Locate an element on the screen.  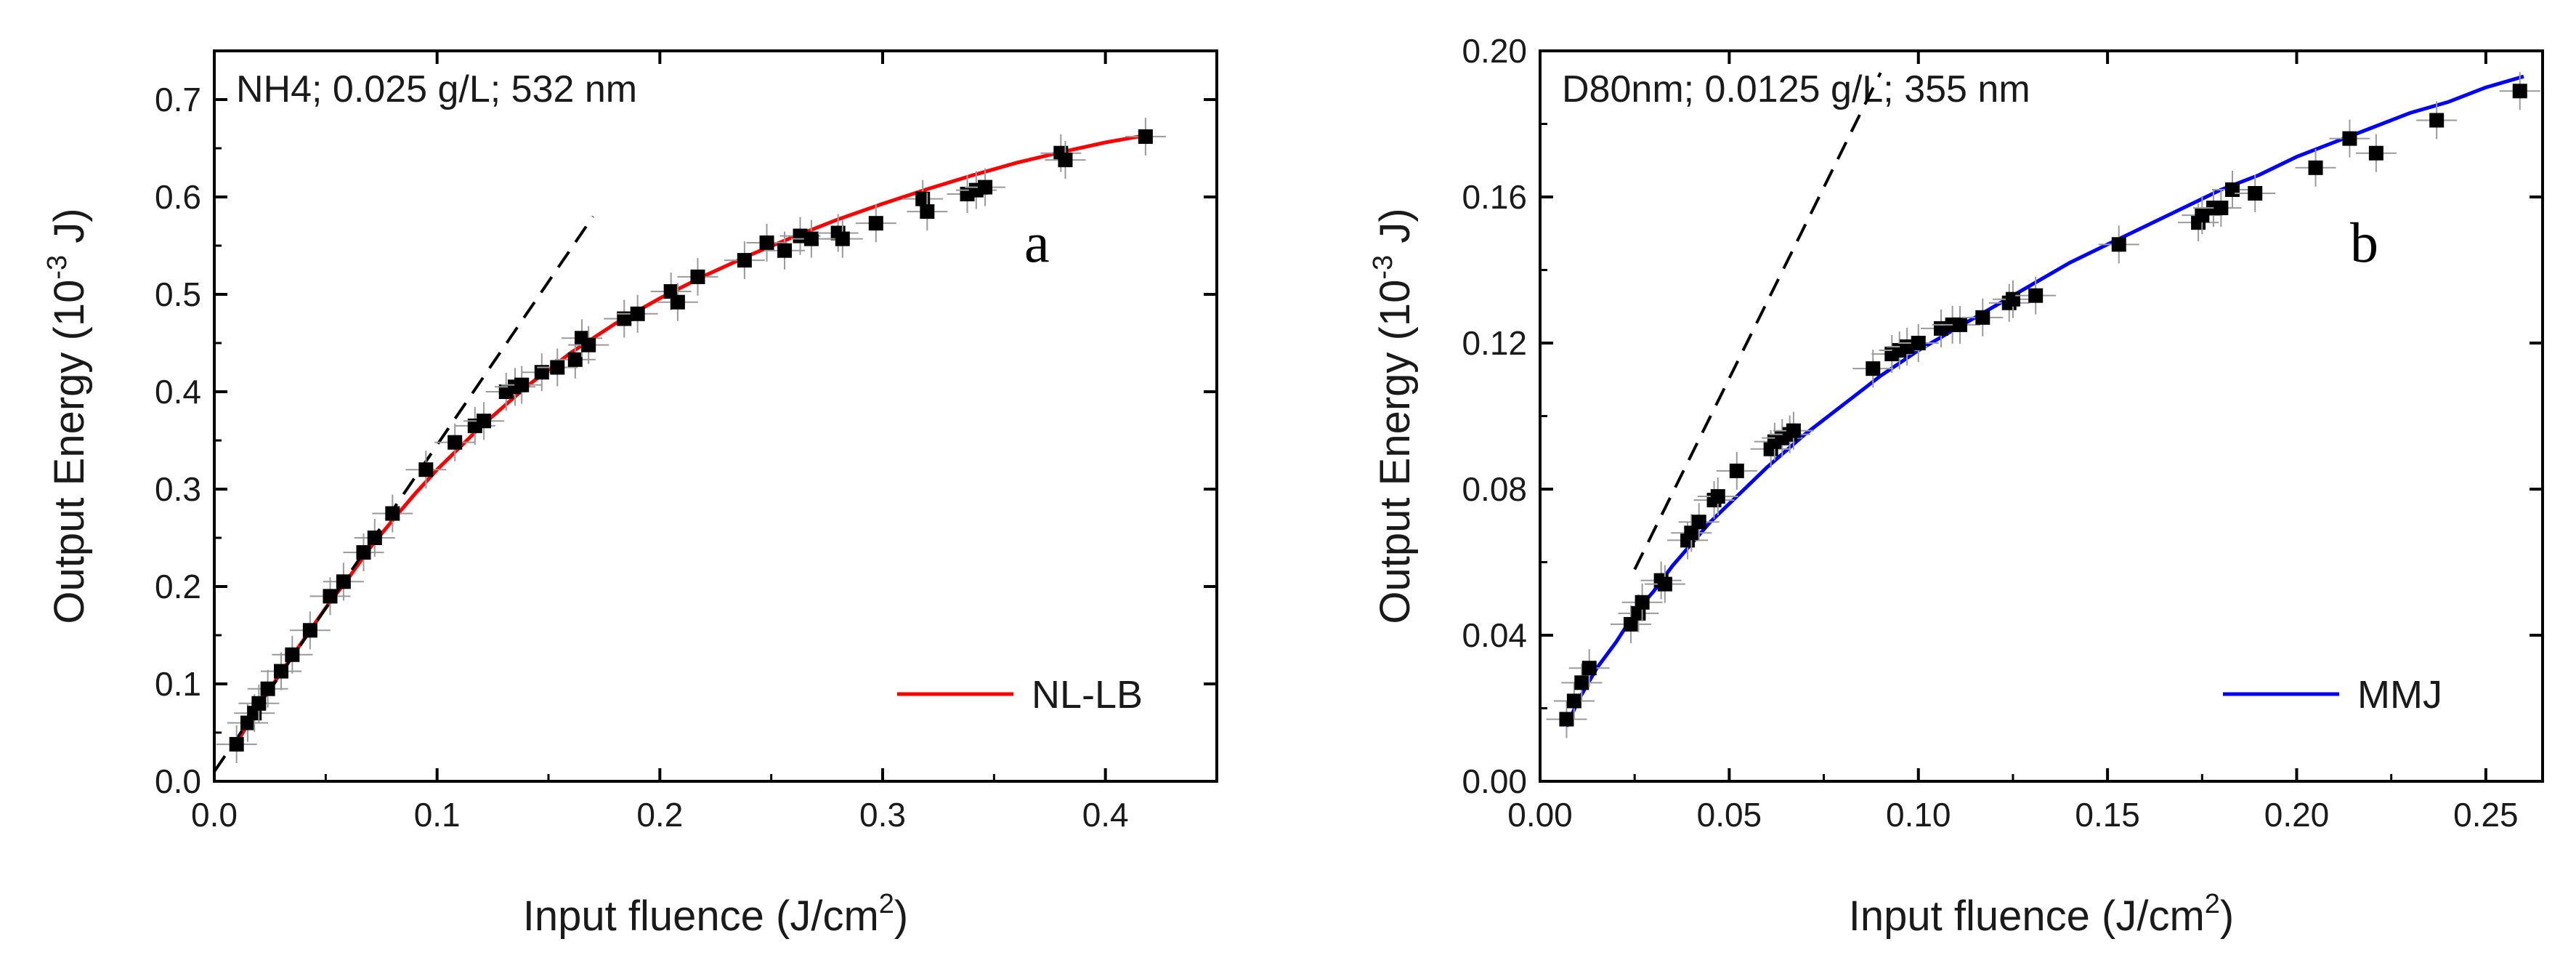
sample-annotation: NH4; 0.025 g/L; 532 nm is located at coordinates (436, 89).